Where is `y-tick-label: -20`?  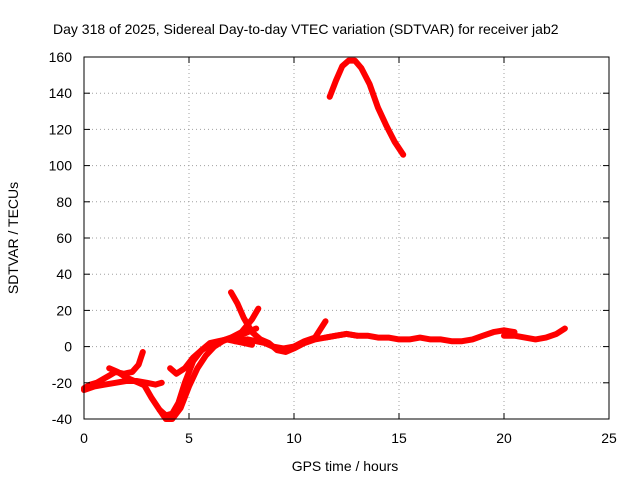 y-tick-label: -20 is located at coordinates (62, 383).